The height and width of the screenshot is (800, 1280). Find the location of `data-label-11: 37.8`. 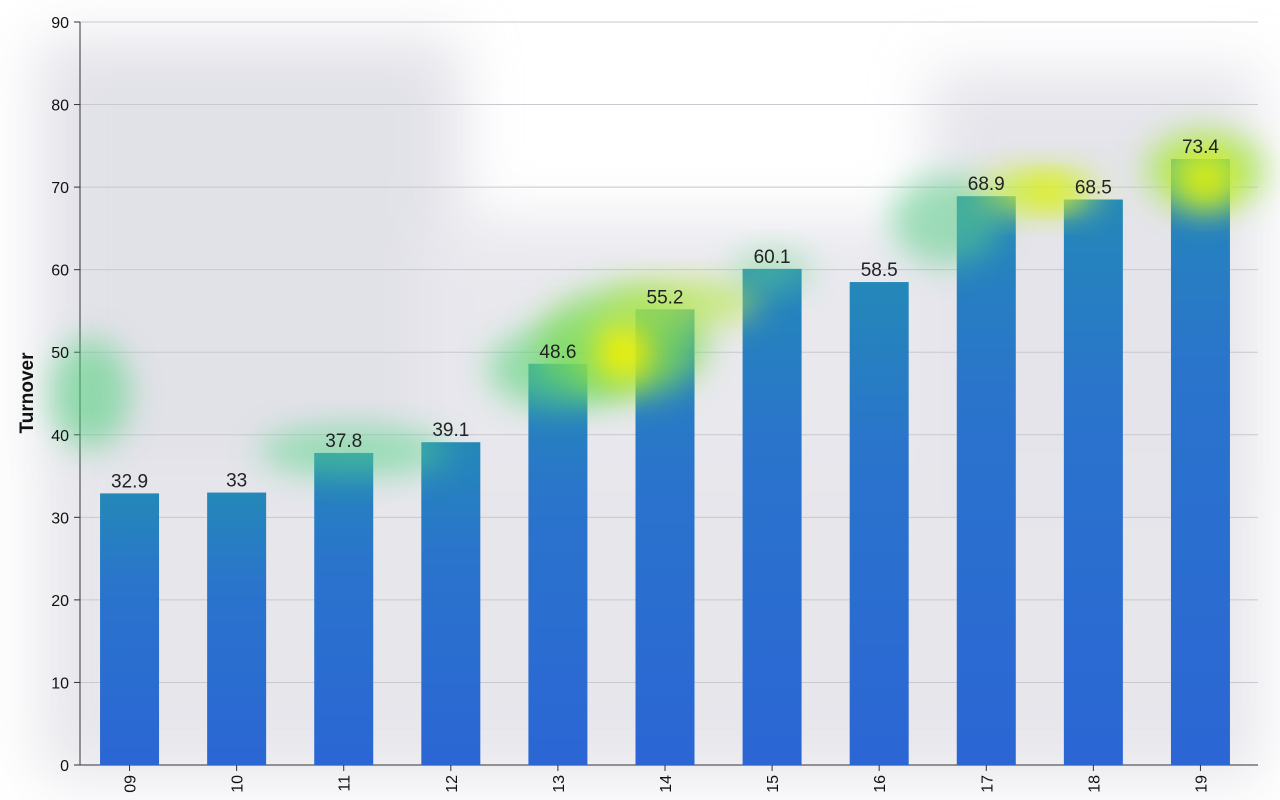

data-label-11: 37.8 is located at coordinates (343, 441).